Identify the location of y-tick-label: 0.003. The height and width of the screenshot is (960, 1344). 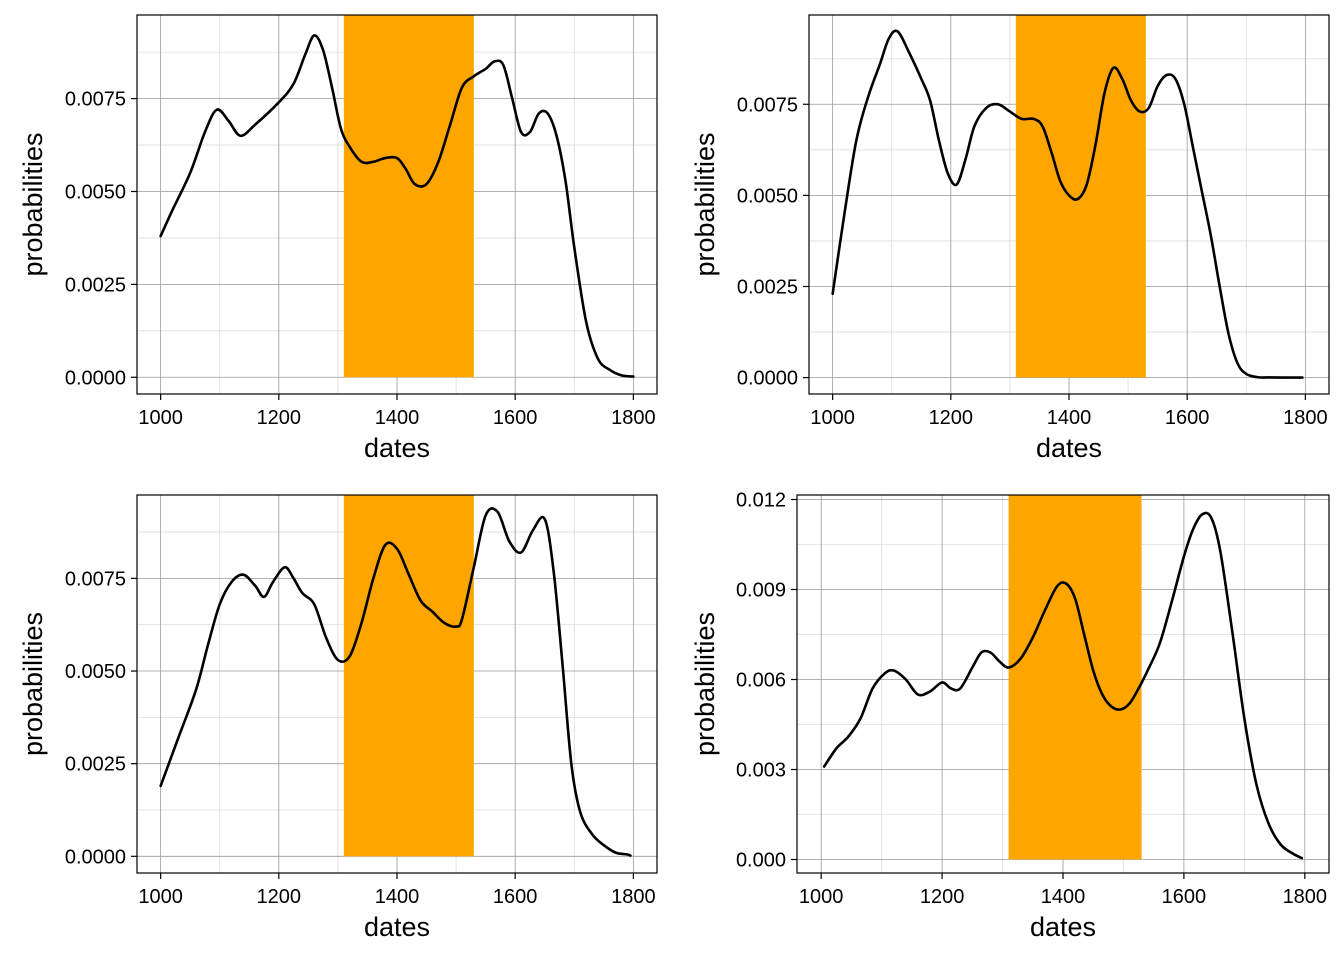
(761, 771).